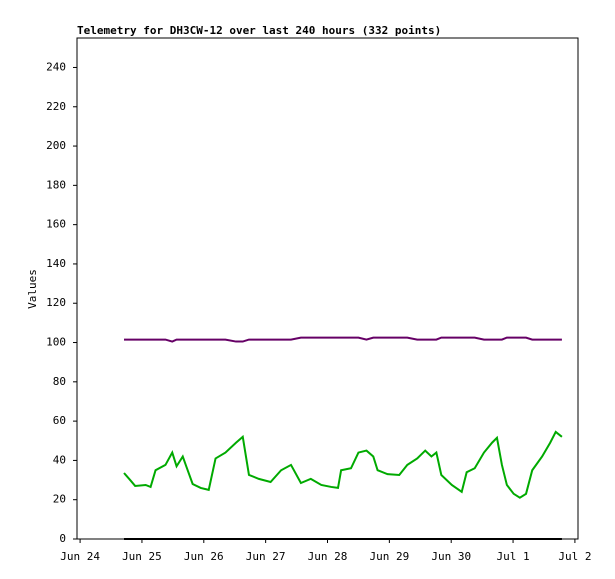 The width and height of the screenshot is (615, 579). I want to click on x-tick-label: Jul 2, so click(574, 556).